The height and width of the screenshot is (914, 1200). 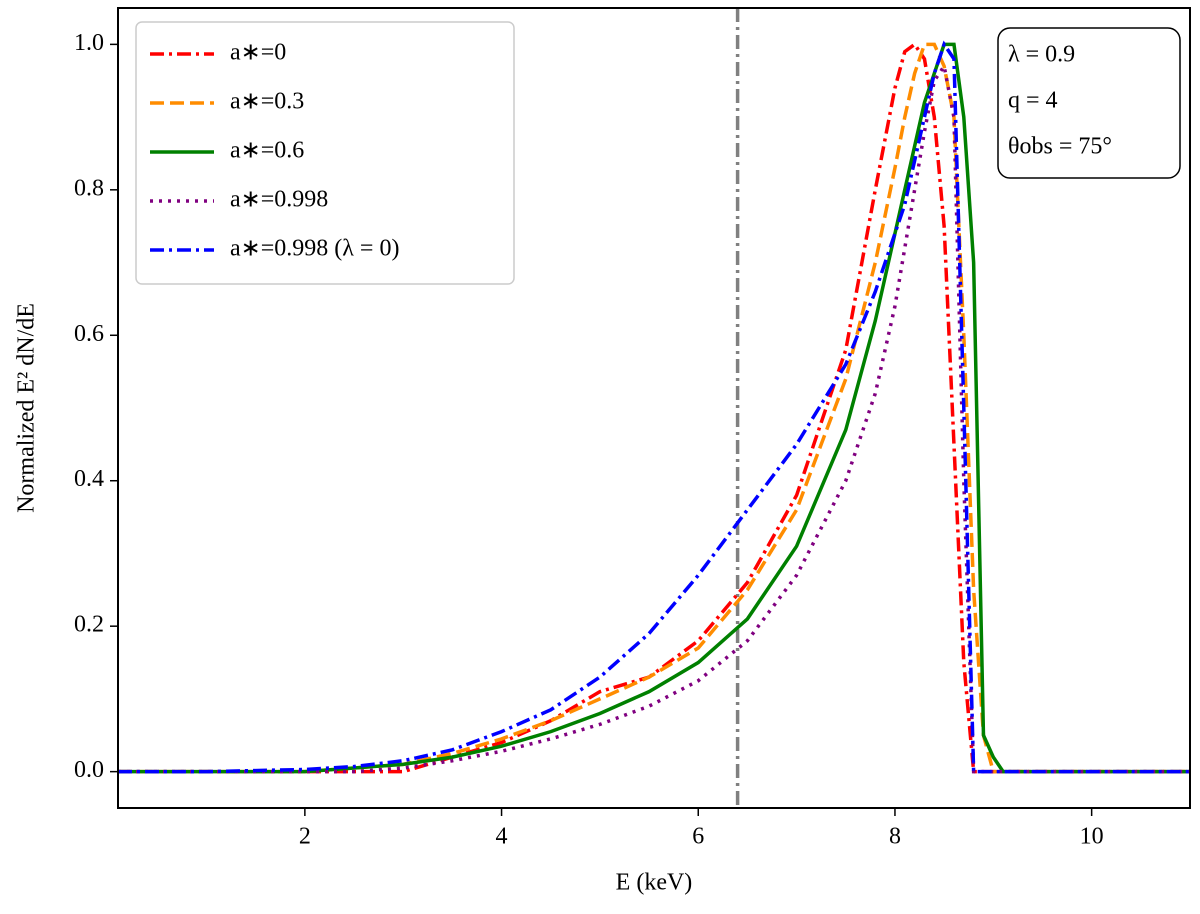 I want to click on annotation: θobs = 75°, so click(x=1060, y=147).